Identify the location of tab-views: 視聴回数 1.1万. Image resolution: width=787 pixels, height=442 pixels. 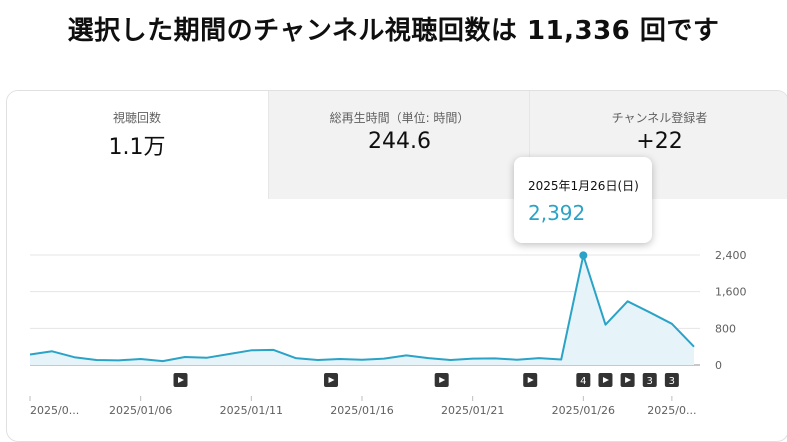
(137, 145).